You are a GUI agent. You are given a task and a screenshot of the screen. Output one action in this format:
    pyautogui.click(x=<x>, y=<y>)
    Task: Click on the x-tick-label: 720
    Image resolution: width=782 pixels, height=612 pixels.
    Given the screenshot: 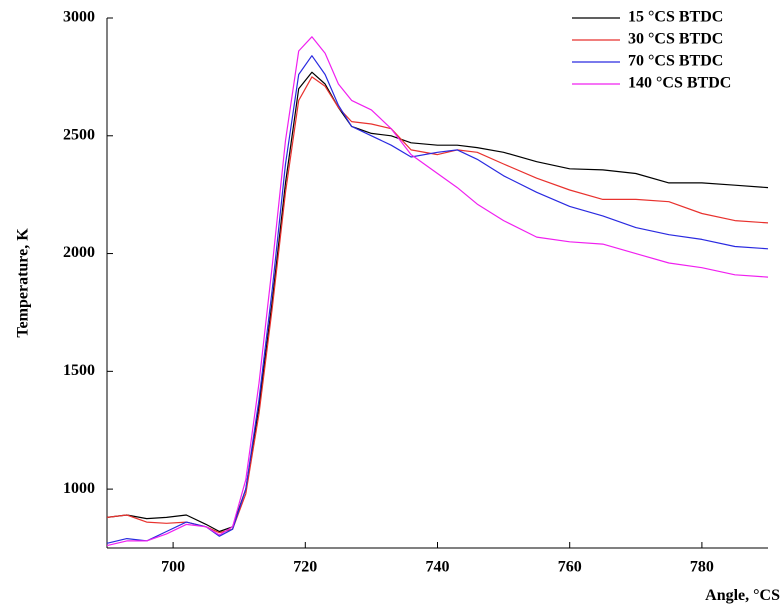 What is the action you would take?
    pyautogui.click(x=305, y=567)
    